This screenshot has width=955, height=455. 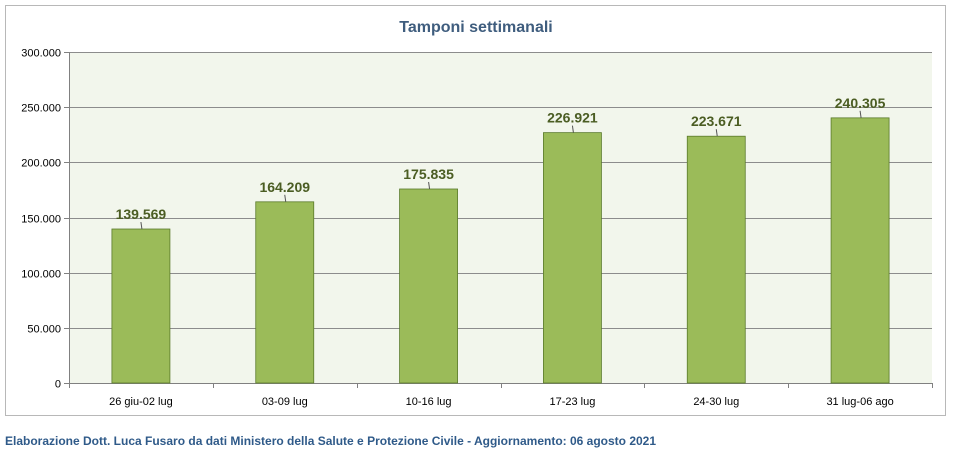 I want to click on data-label: 240.305, so click(x=860, y=103).